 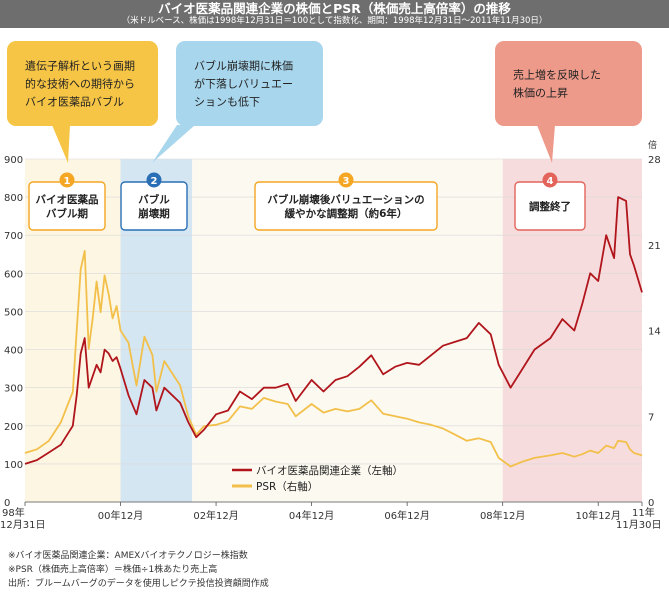 What do you see at coordinates (287, 486) in the screenshot?
I see `legend-label-psr: PSR（右軸）` at bounding box center [287, 486].